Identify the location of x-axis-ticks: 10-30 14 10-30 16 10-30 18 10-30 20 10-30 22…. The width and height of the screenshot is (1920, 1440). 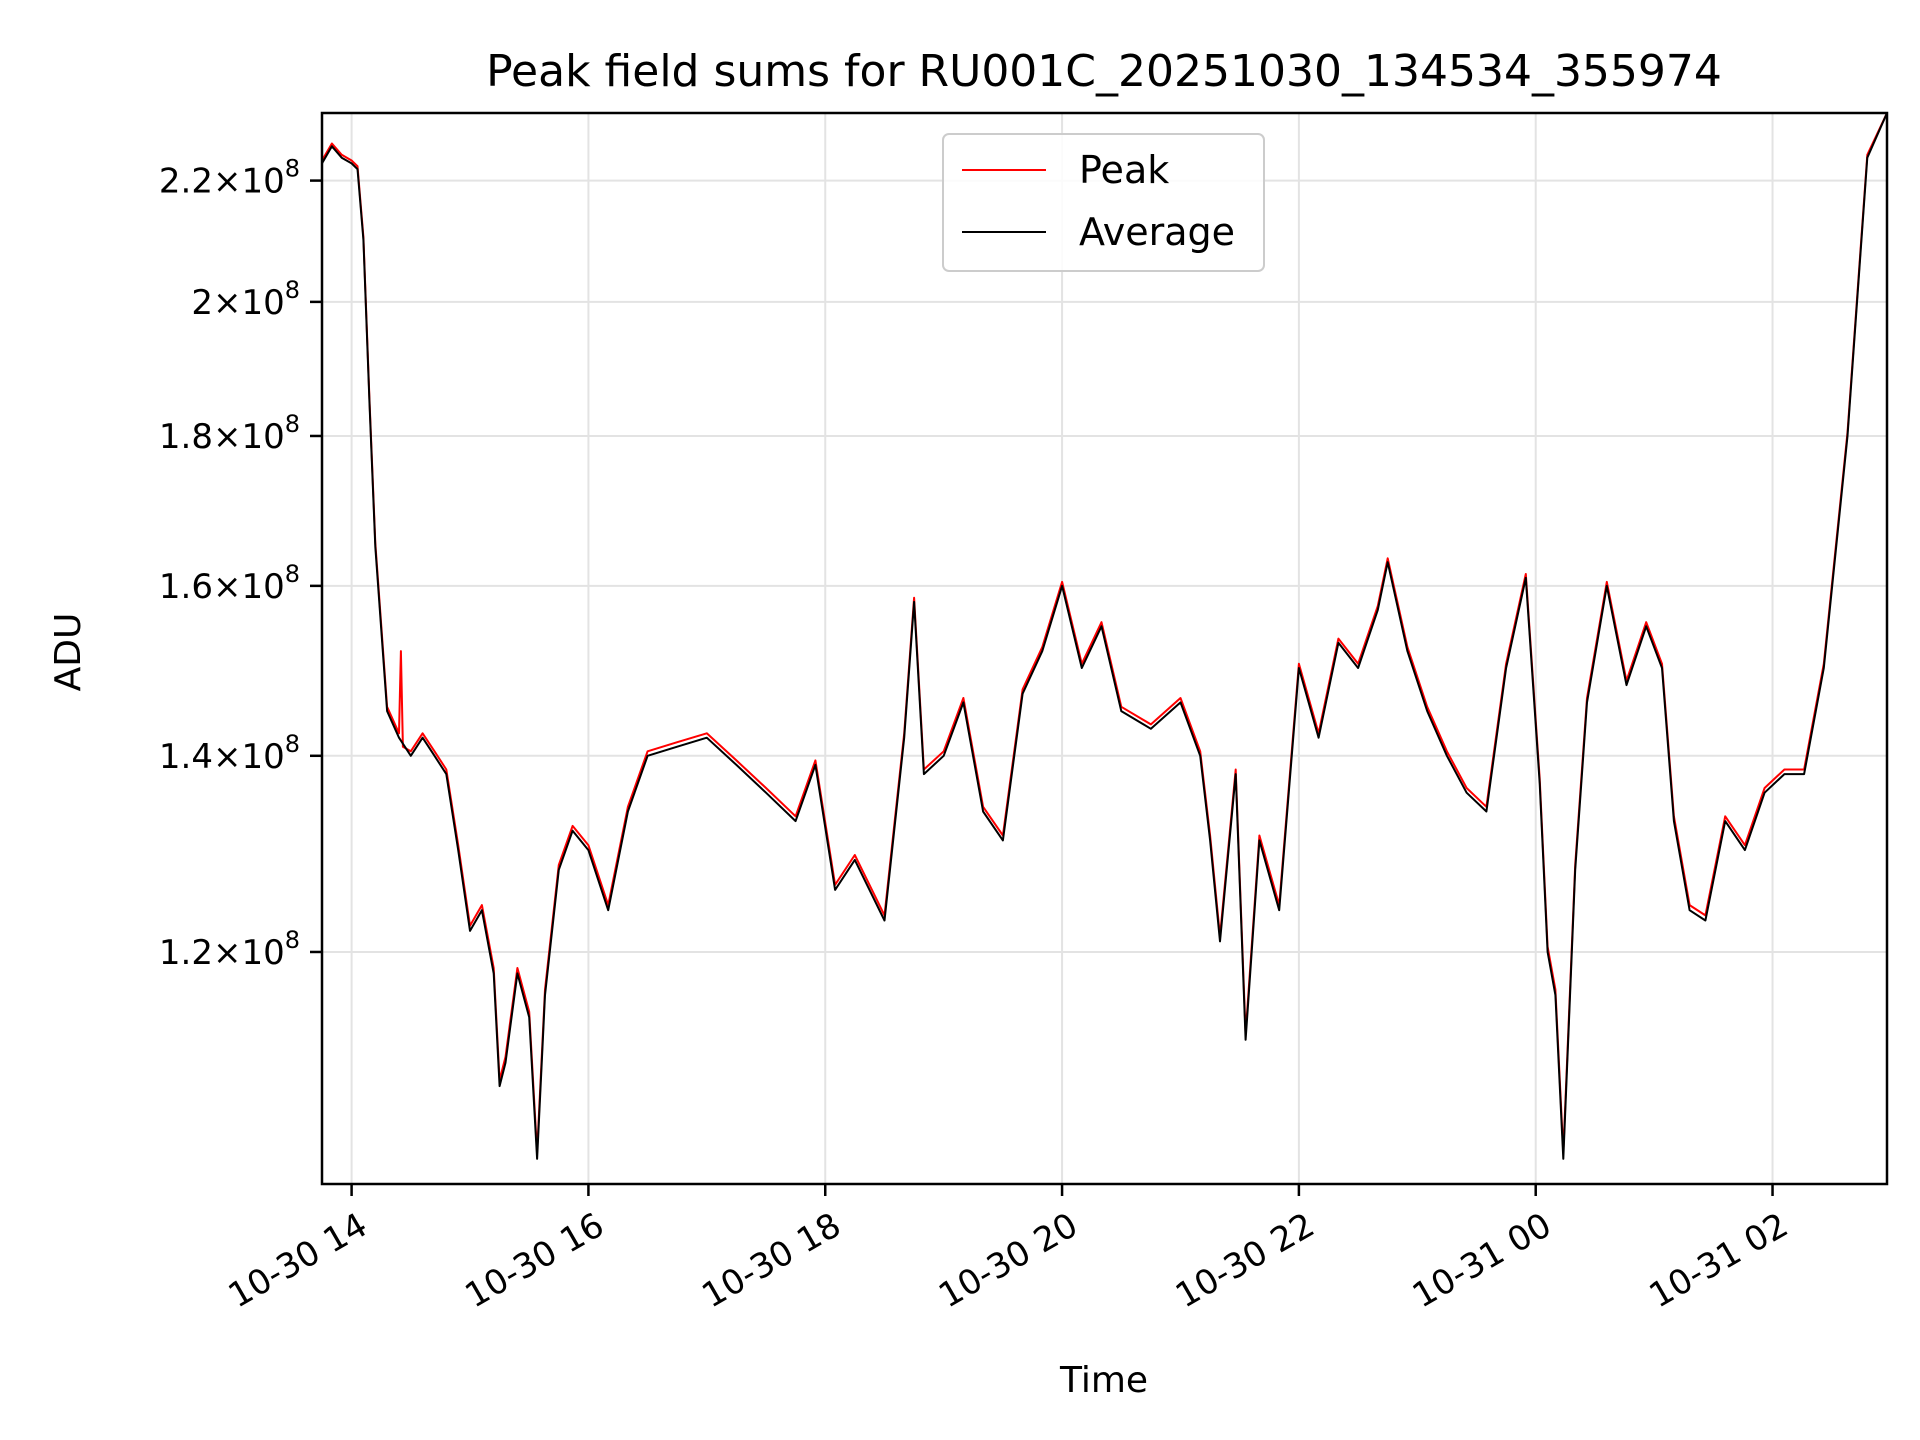
(1008, 1250).